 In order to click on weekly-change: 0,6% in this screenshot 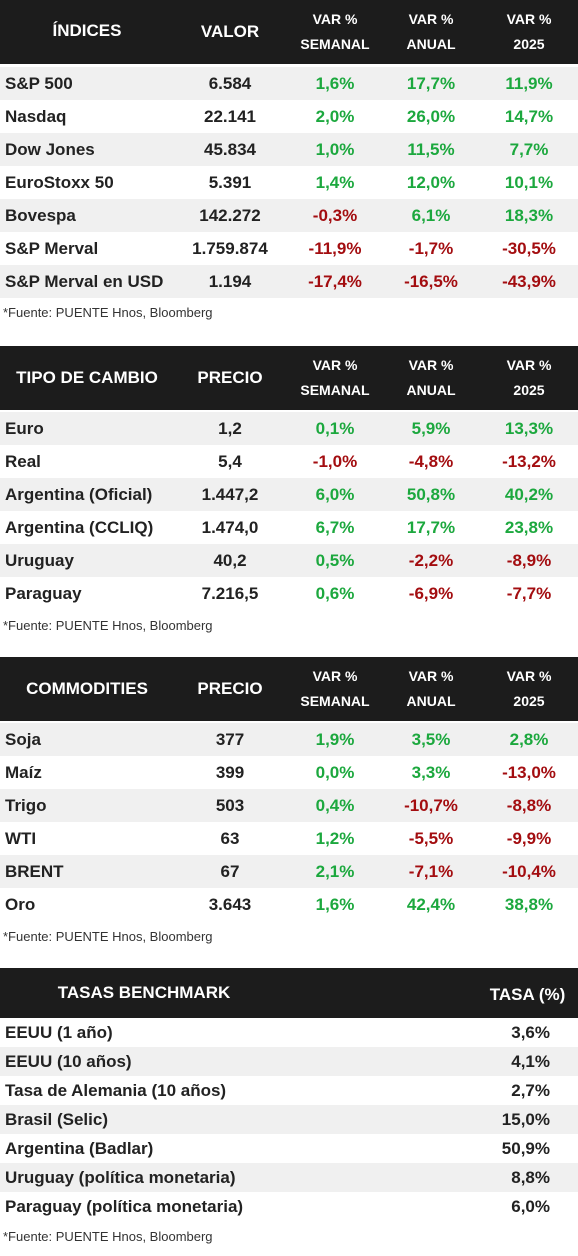, I will do `click(335, 593)`.